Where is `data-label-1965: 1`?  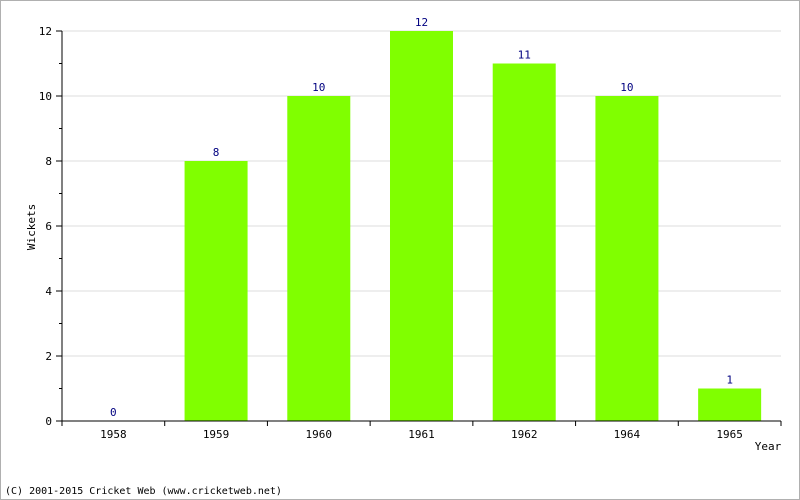
data-label-1965: 1 is located at coordinates (729, 380).